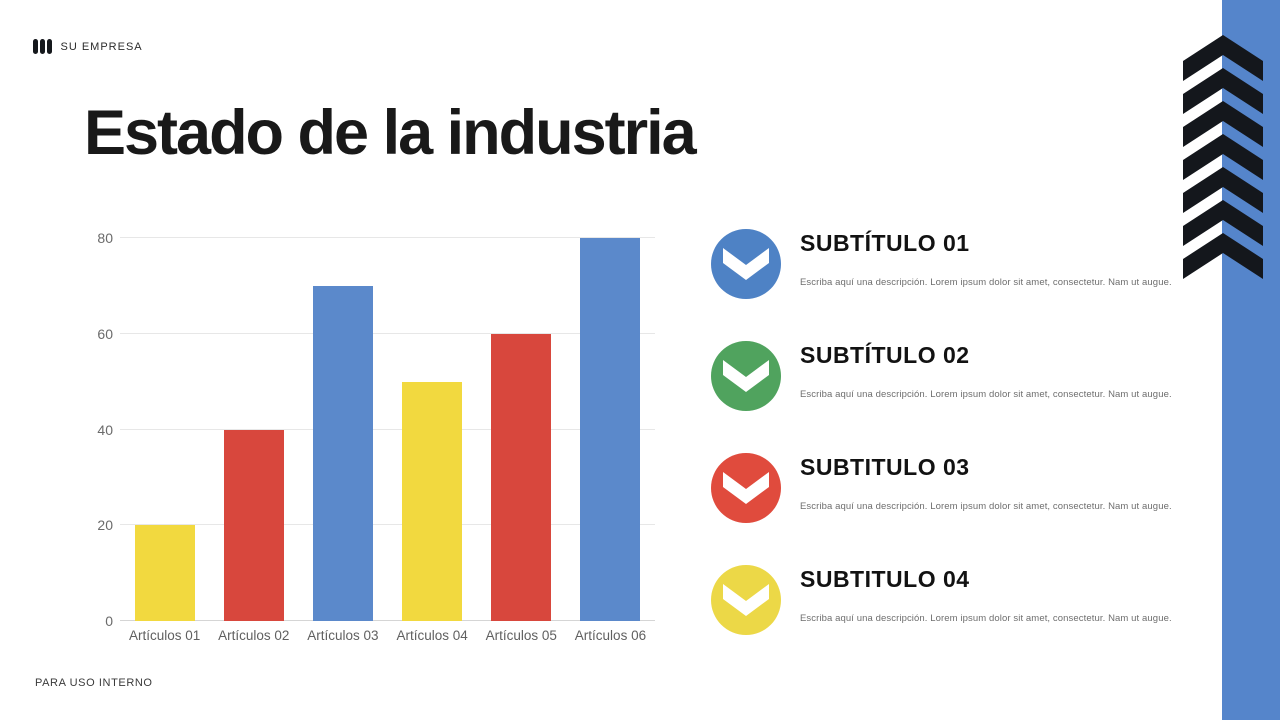 This screenshot has height=720, width=1280. I want to click on subtitle-heading: SUBTÍTULO 01, so click(885, 243).